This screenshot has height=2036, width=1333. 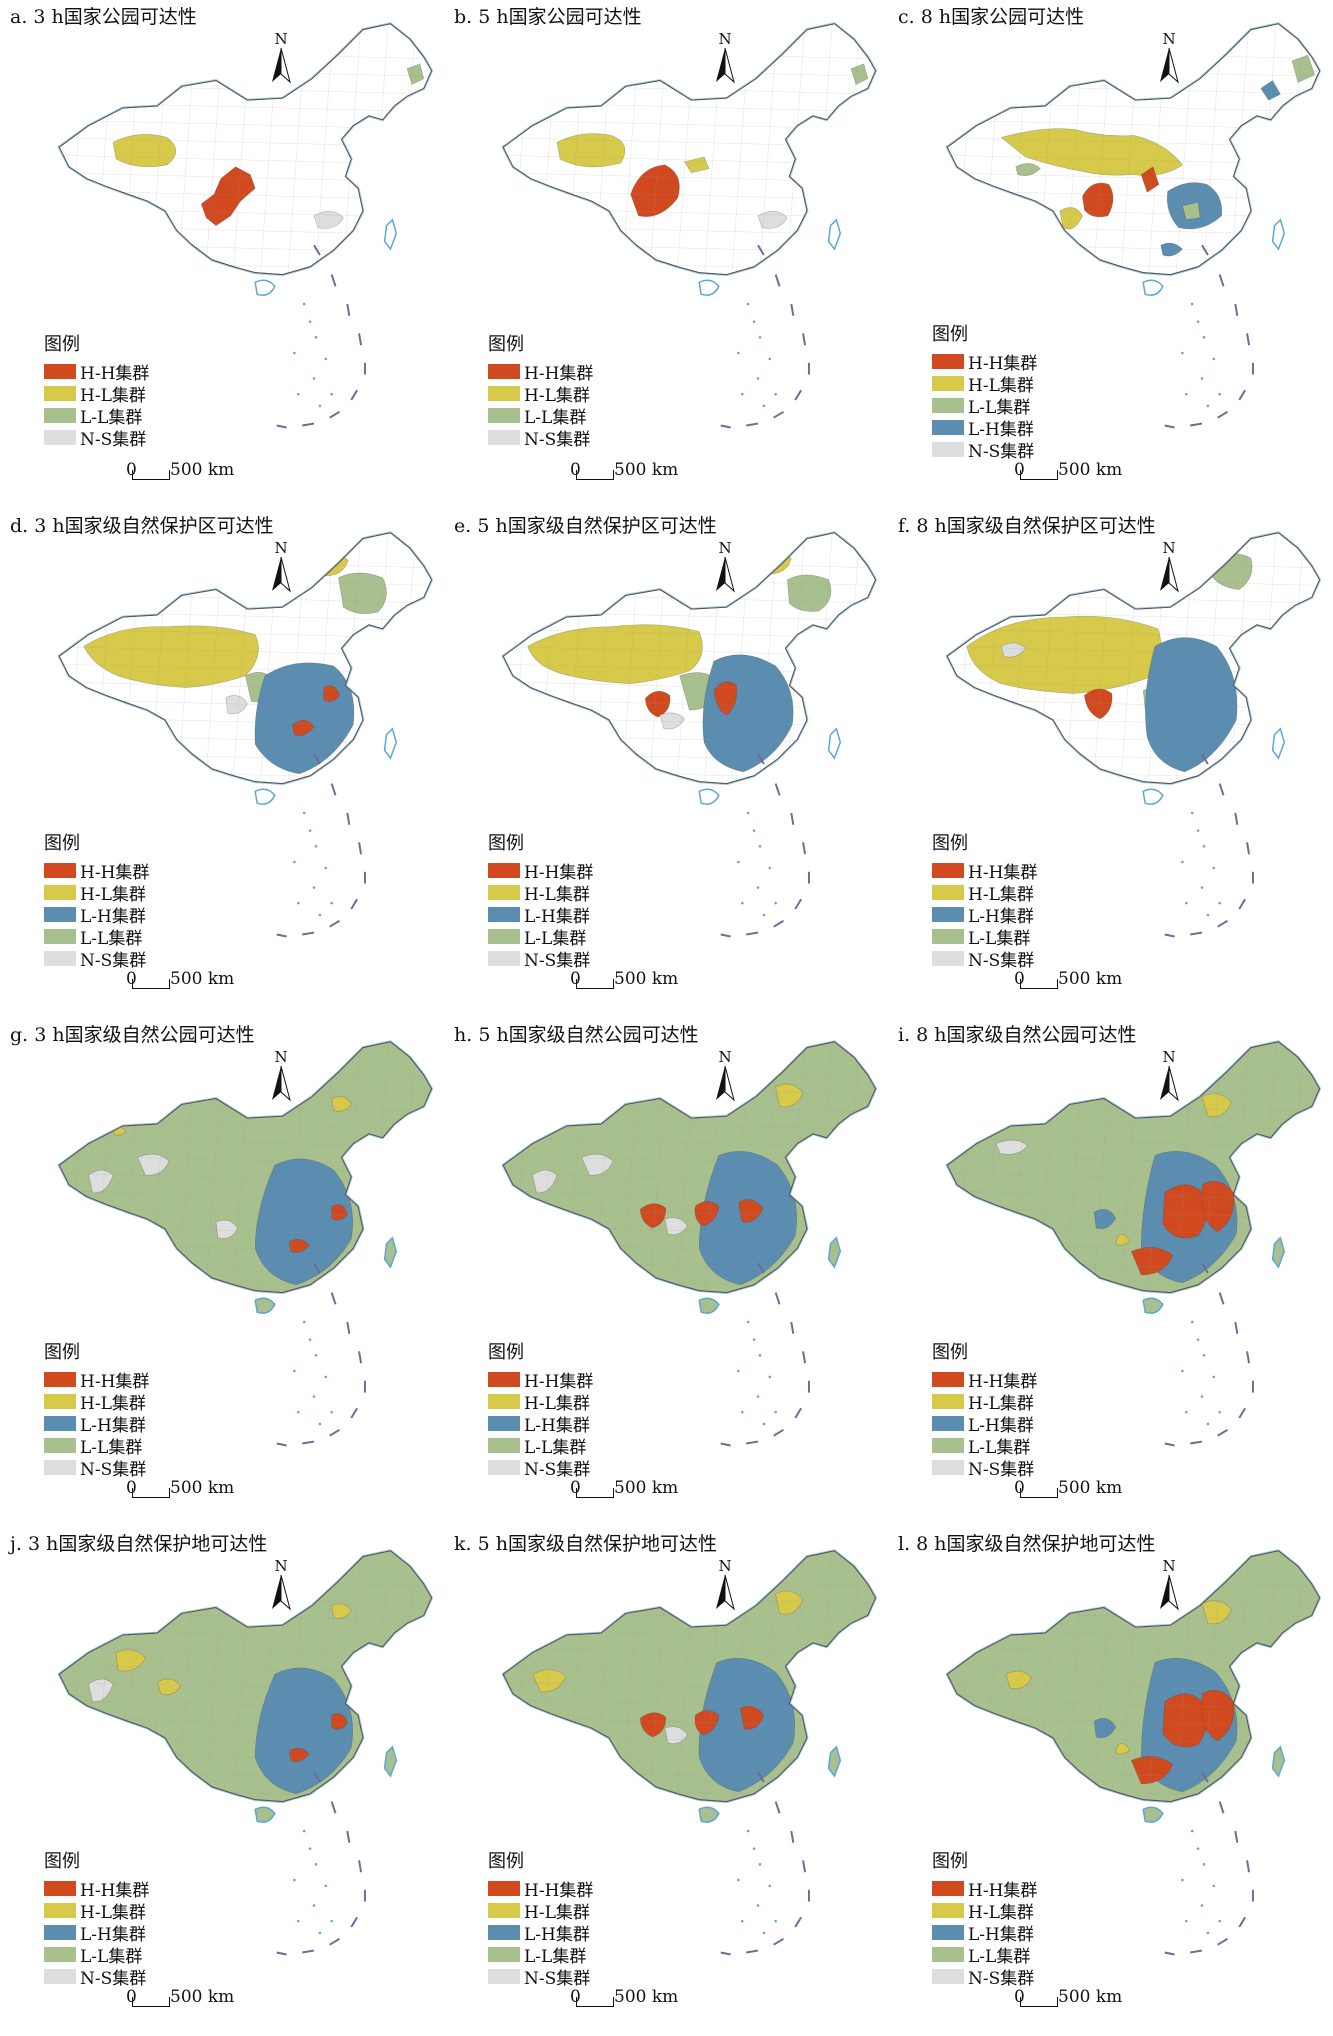 What do you see at coordinates (984, 1918) in the screenshot?
I see `legend: 图例 H-H集群 H-L集群 L-H集群 L-L集群 N-S集群` at bounding box center [984, 1918].